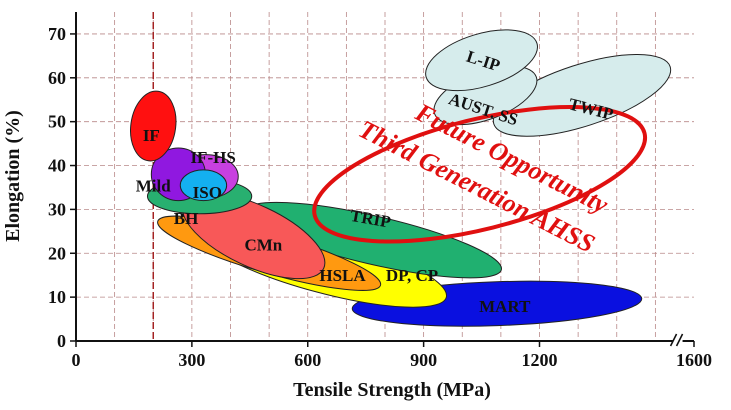 The image size is (731, 410). What do you see at coordinates (57, 253) in the screenshot?
I see `y-tick-label: 20` at bounding box center [57, 253].